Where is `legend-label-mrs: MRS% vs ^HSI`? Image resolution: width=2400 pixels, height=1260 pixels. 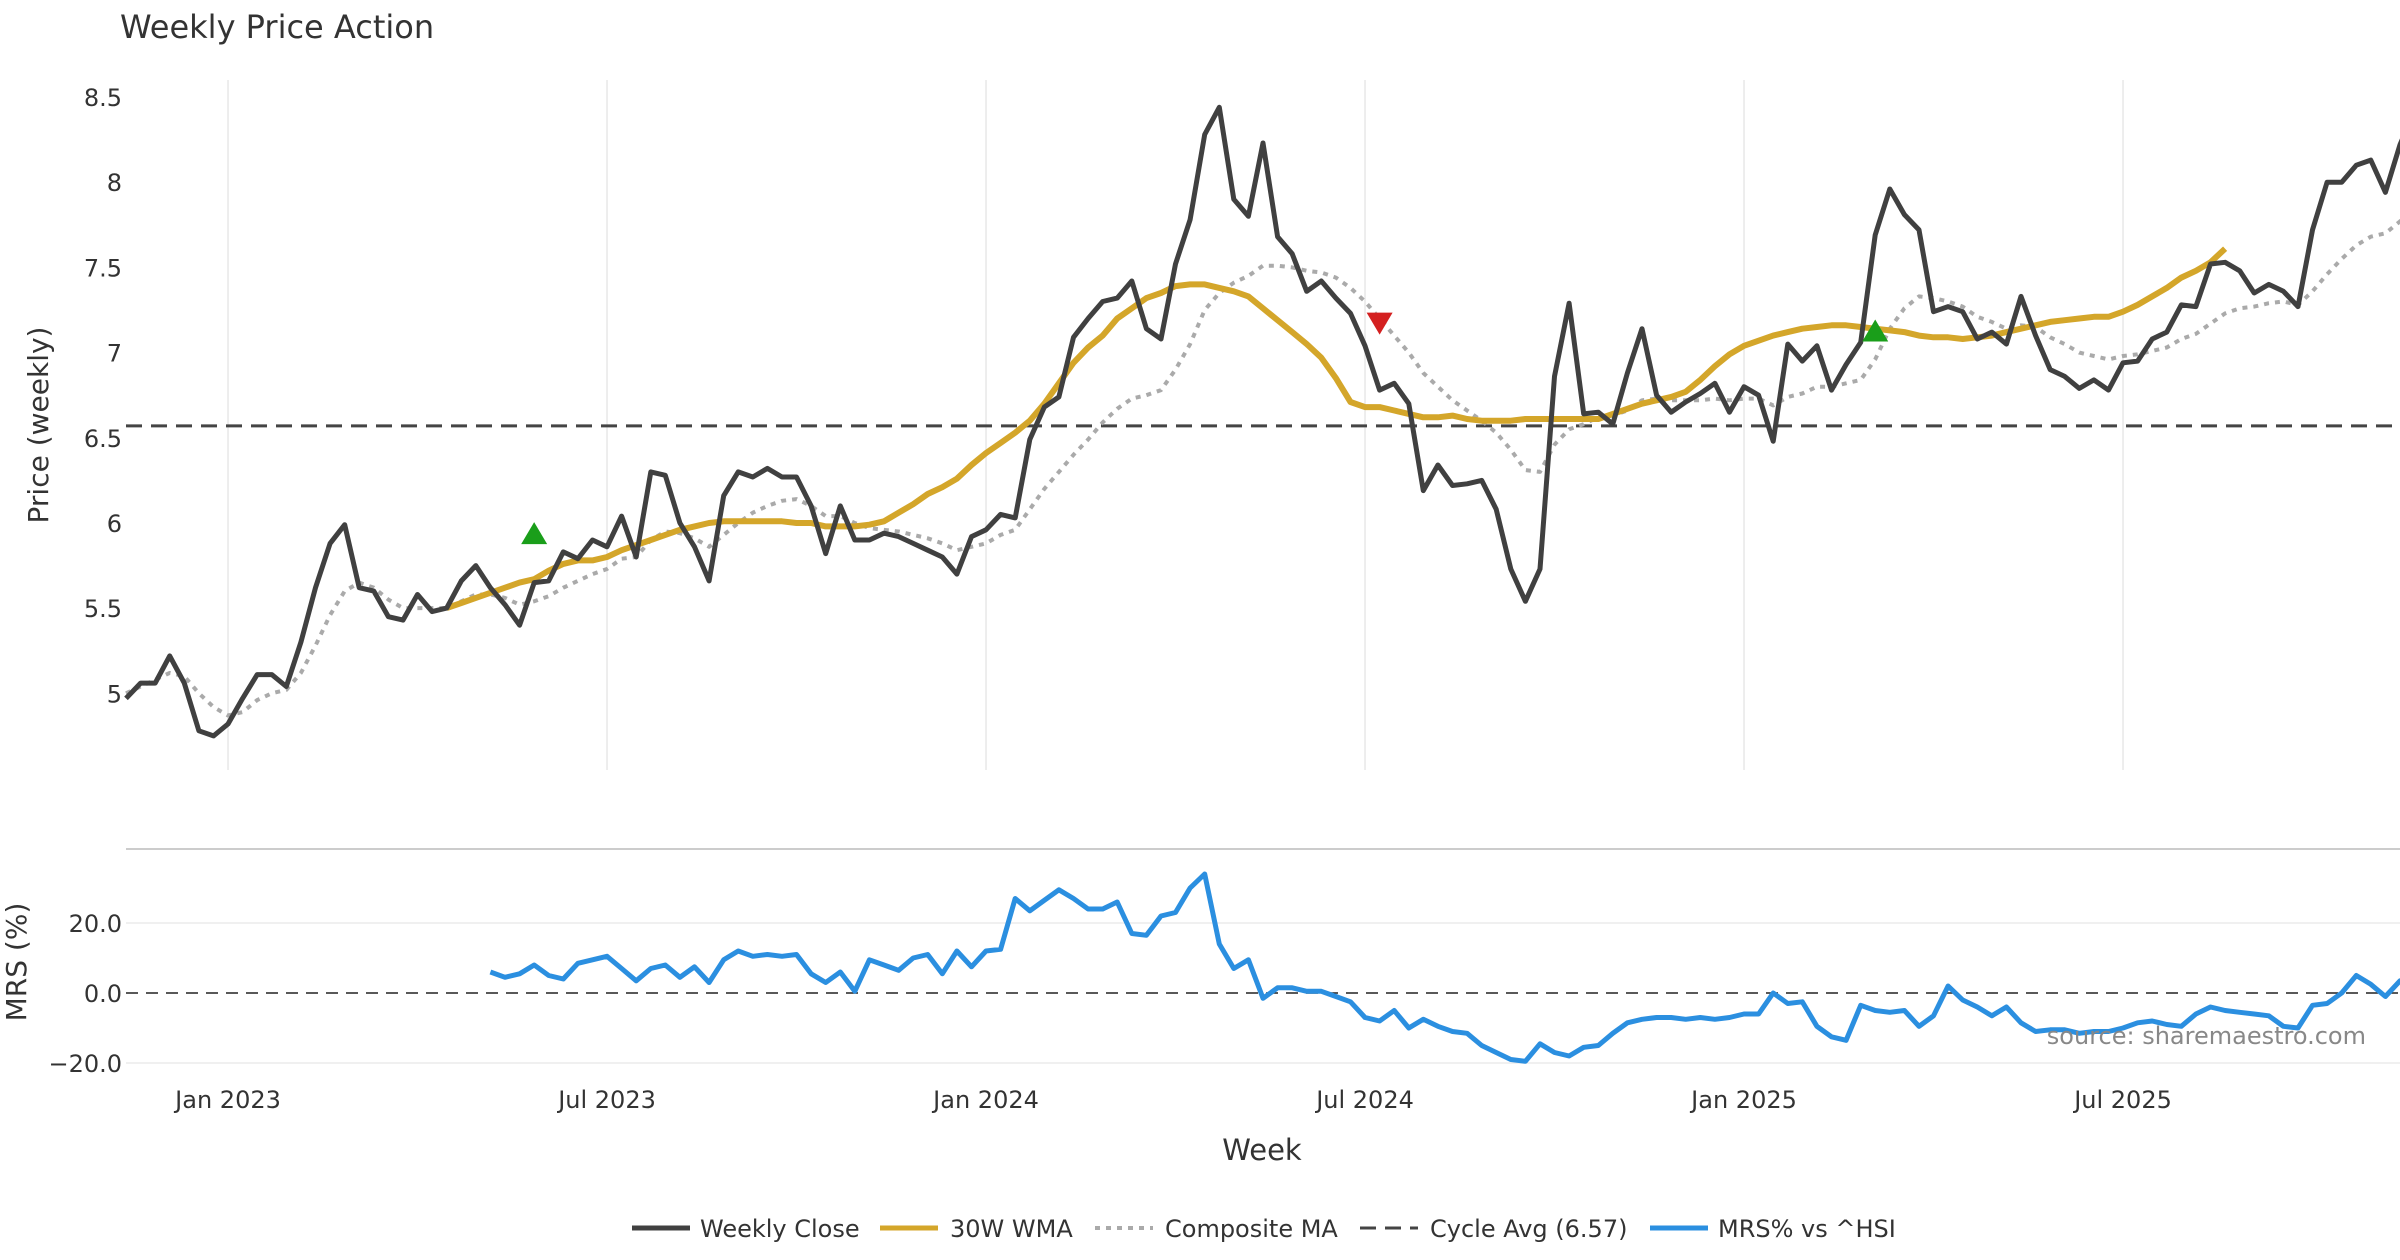 legend-label-mrs: MRS% vs ^HSI is located at coordinates (1807, 1229).